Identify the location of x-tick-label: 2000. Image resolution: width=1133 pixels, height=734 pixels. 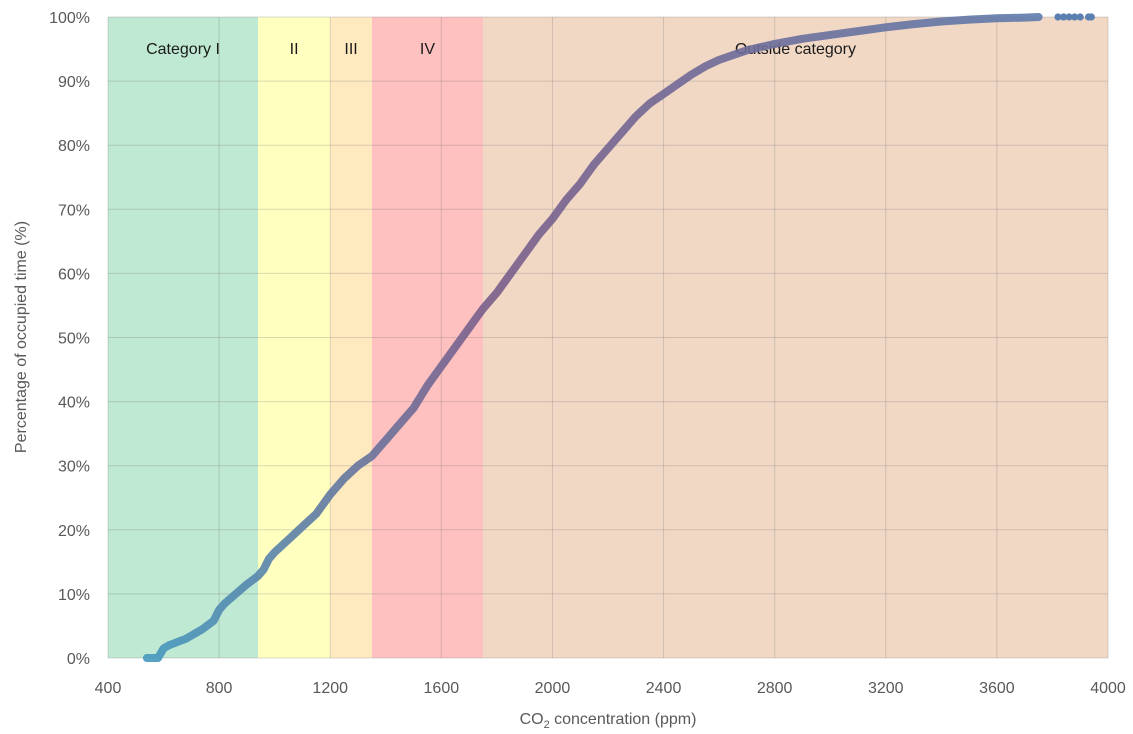
(553, 688).